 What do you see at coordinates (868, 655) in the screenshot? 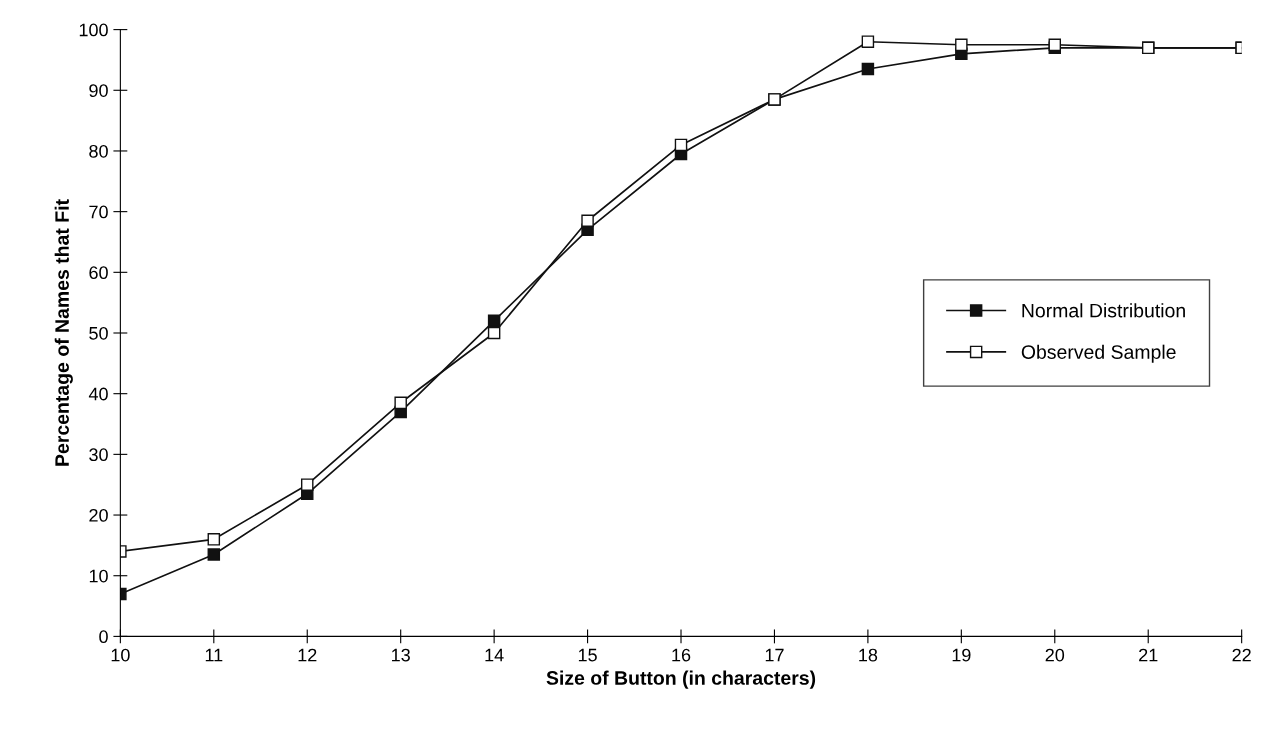
I see `x-tick-label: 18` at bounding box center [868, 655].